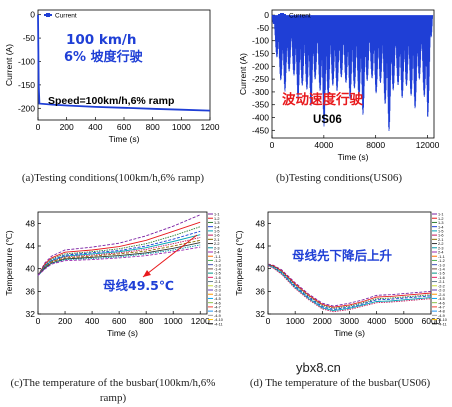 The width and height of the screenshot is (452, 407). What do you see at coordinates (428, 145) in the screenshot?
I see `x-tick-label: 12000` at bounding box center [428, 145].